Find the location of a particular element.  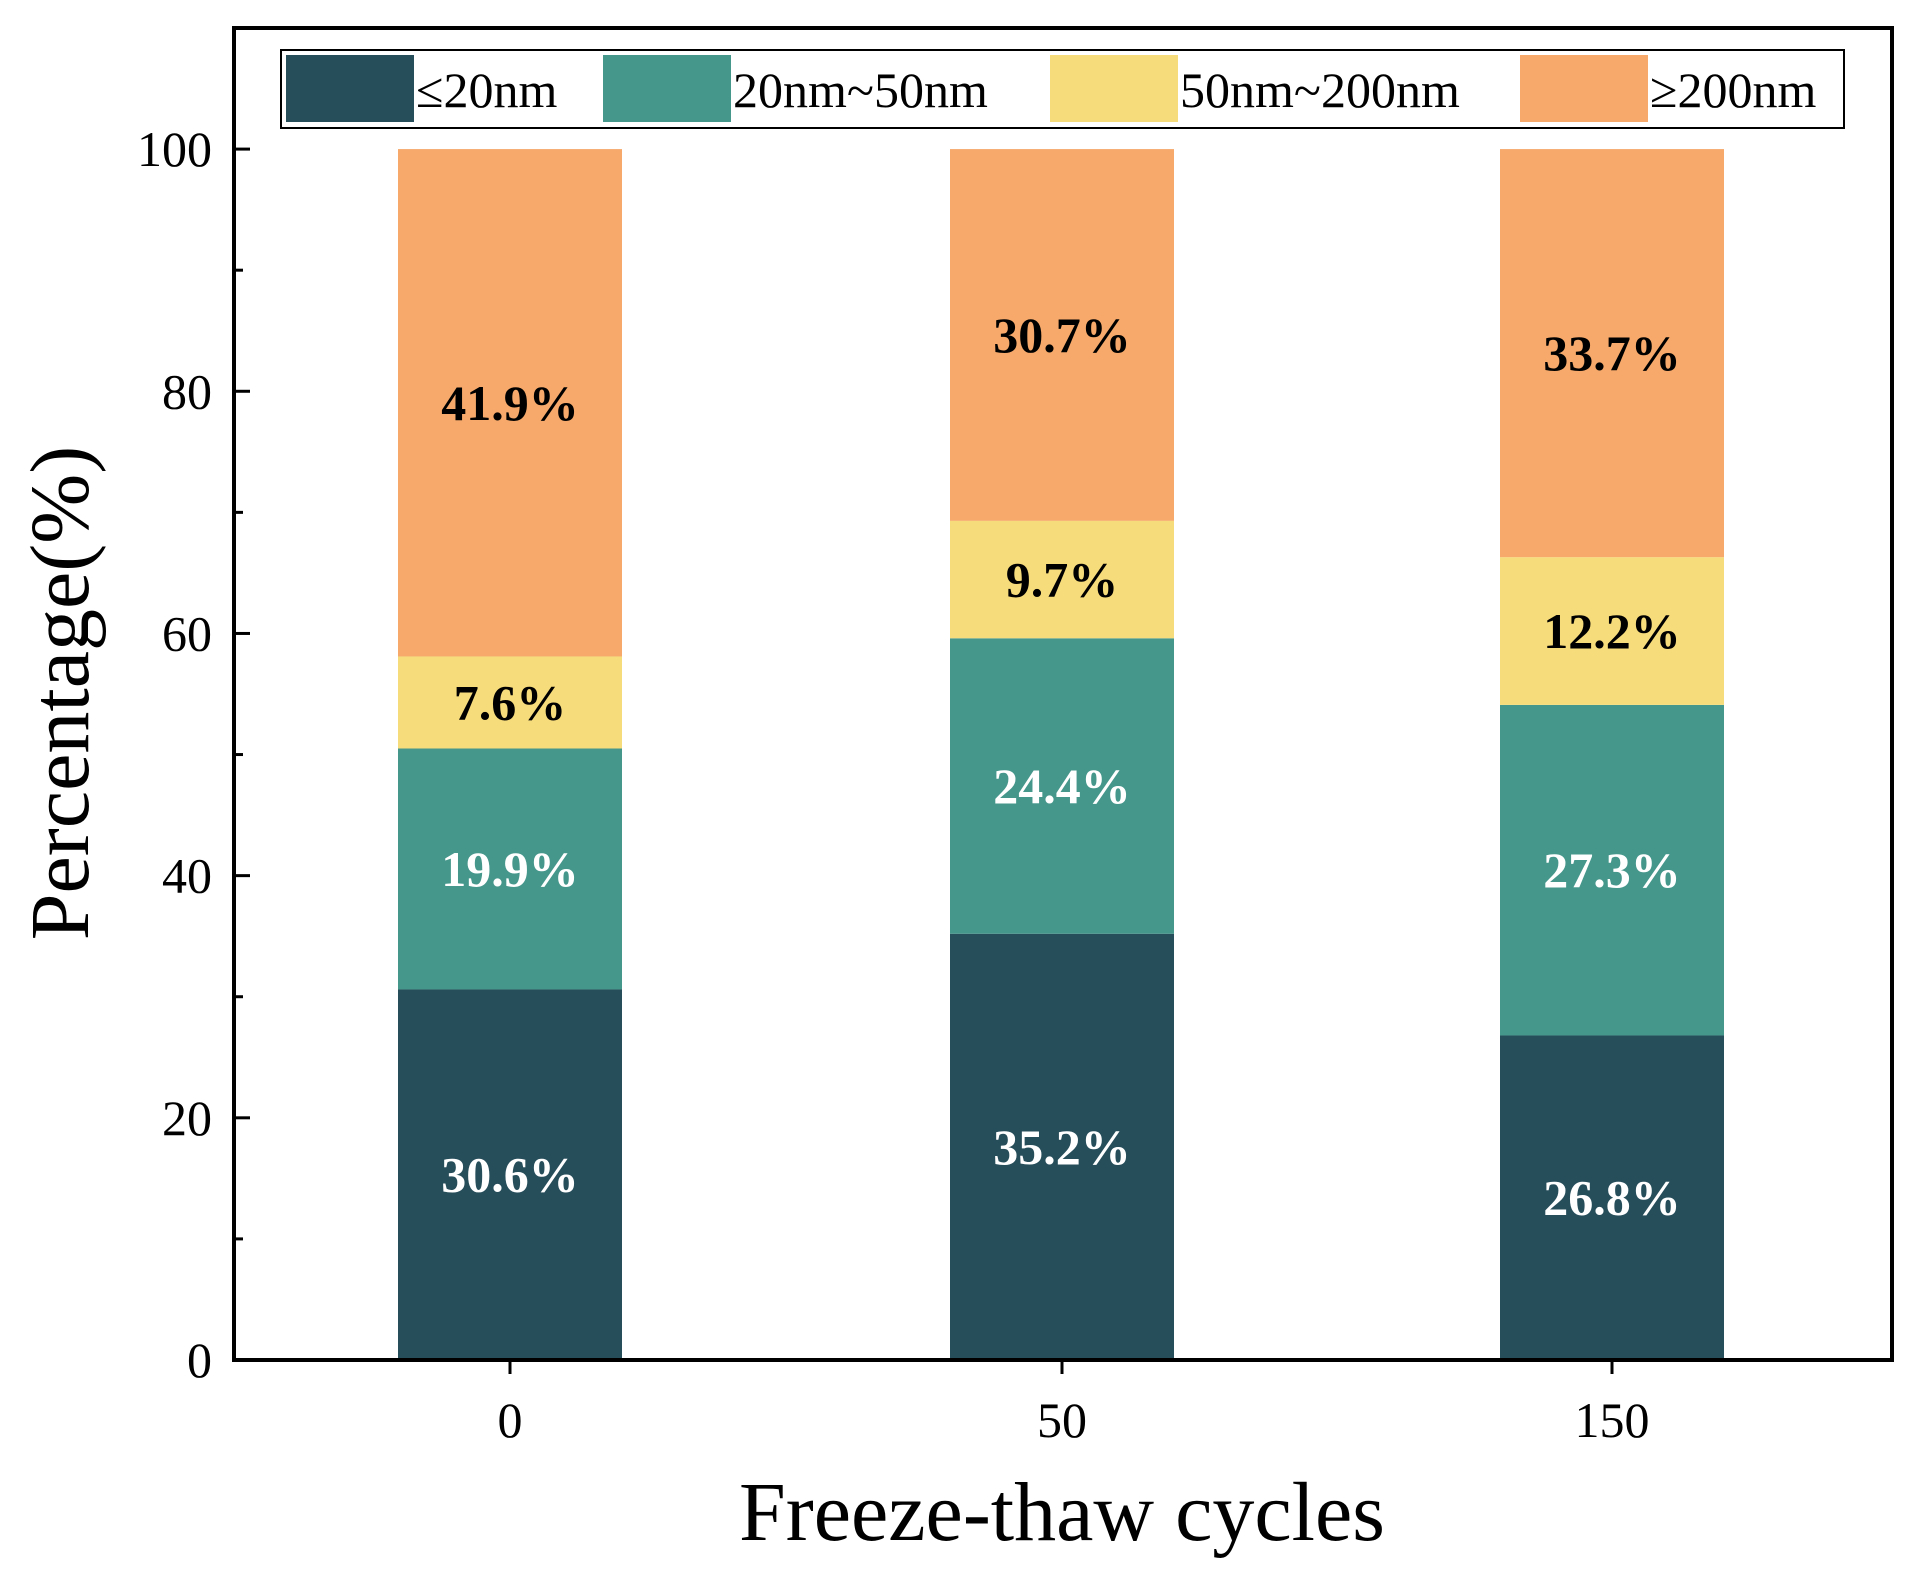

bar-data-label: 27.3% is located at coordinates (1612, 870).